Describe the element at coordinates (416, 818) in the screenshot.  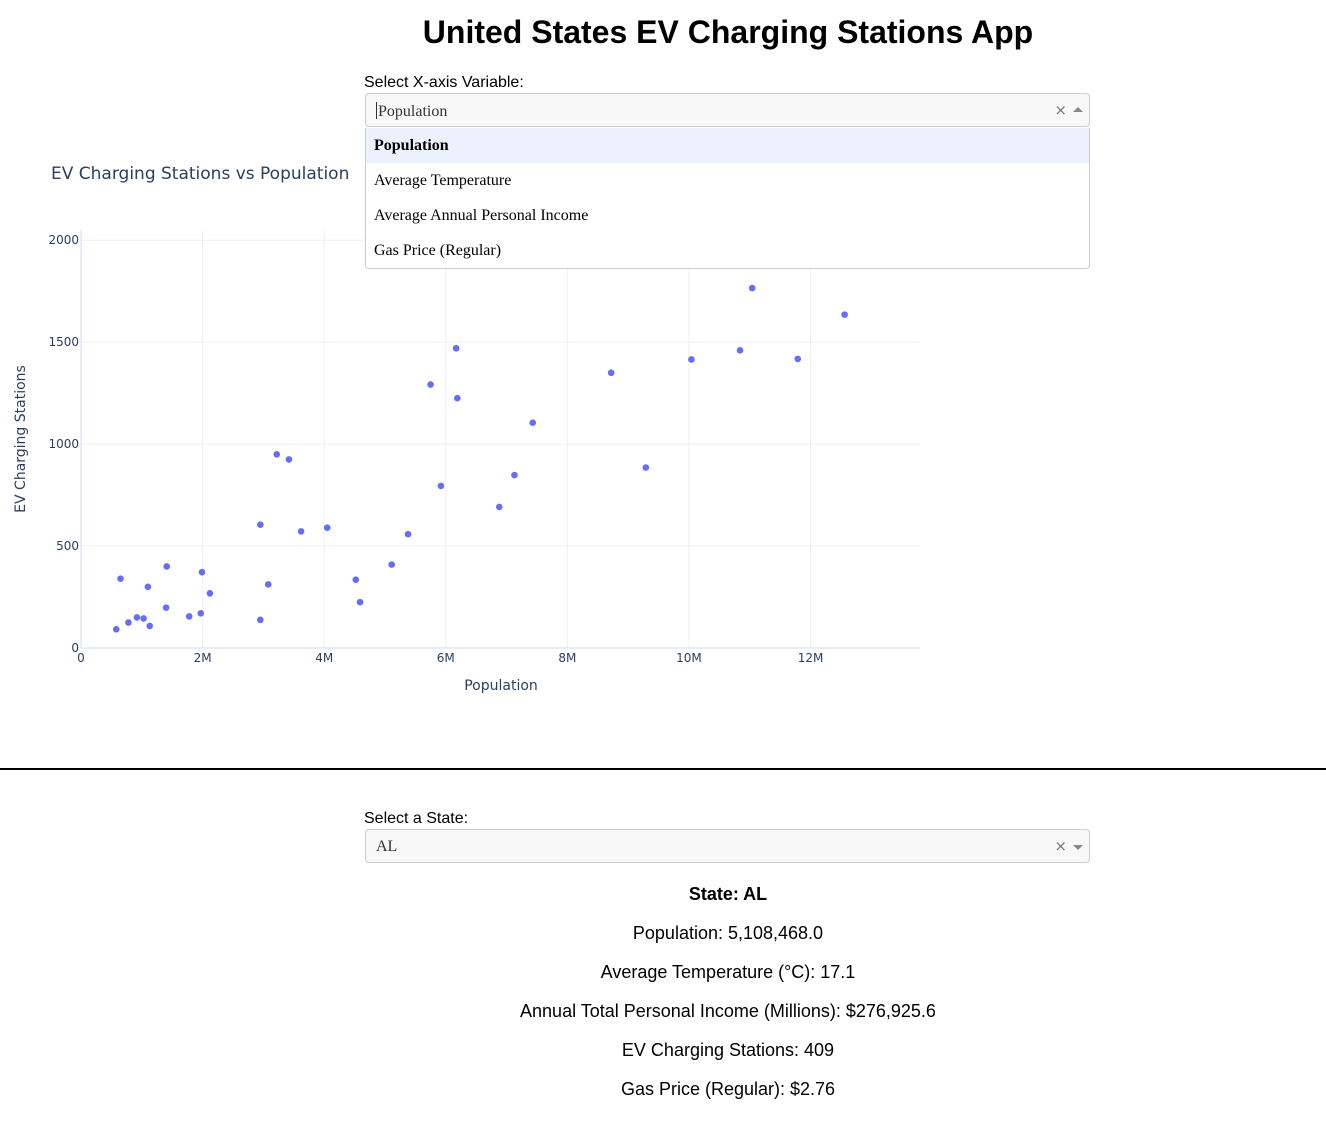
I see `state-selector-label: Select a State:` at that location.